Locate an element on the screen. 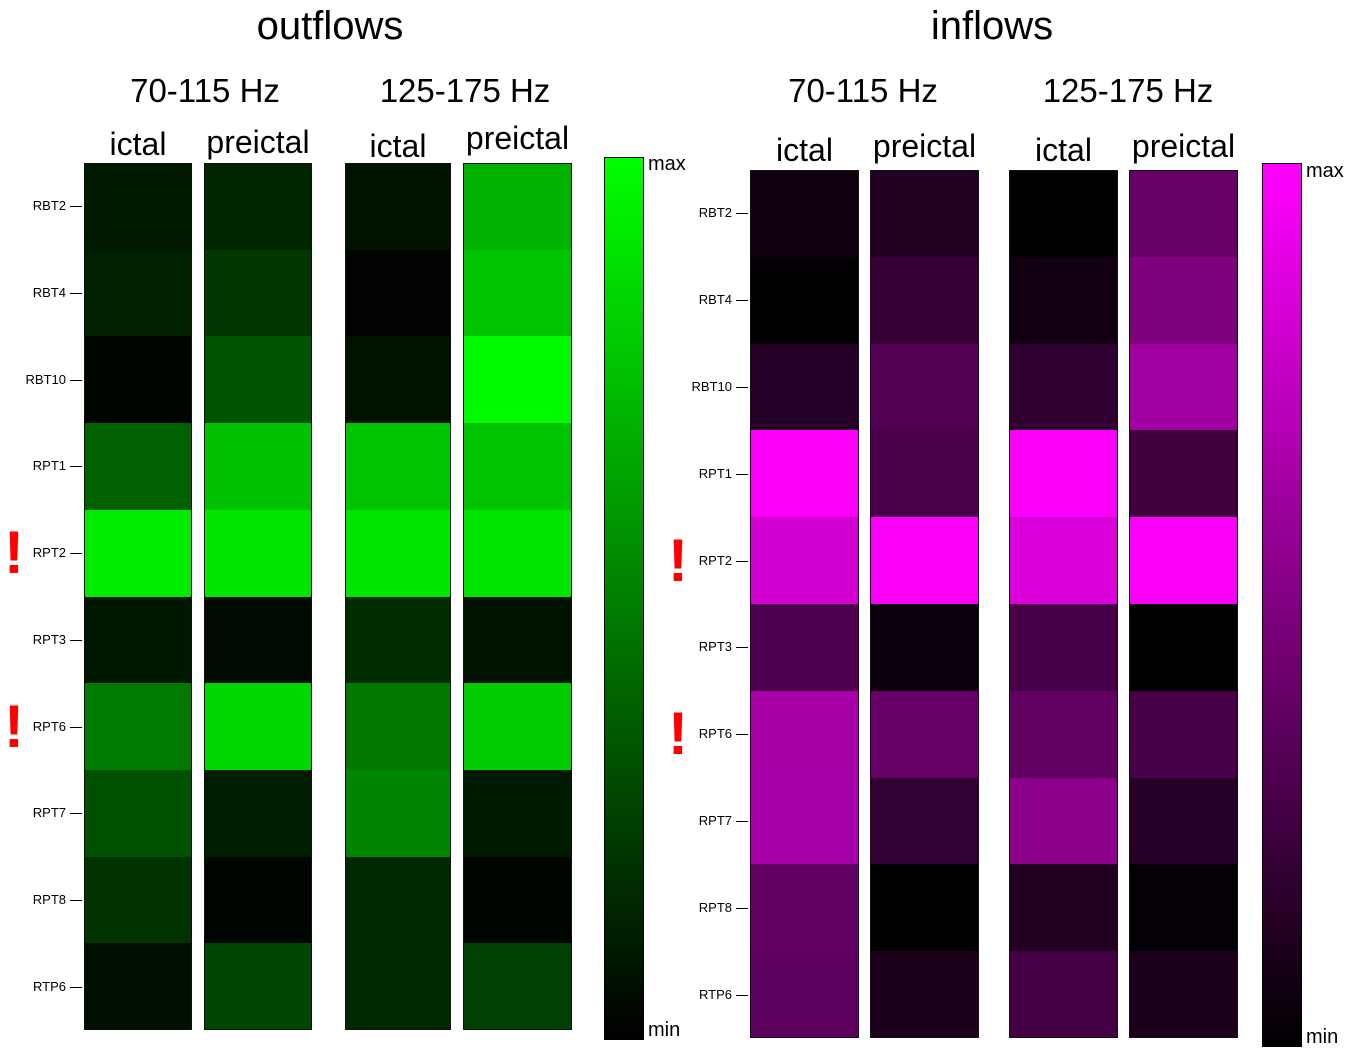 Image resolution: width=1361 pixels, height=1049 pixels. row-label: RBT2 is located at coordinates (49, 206).